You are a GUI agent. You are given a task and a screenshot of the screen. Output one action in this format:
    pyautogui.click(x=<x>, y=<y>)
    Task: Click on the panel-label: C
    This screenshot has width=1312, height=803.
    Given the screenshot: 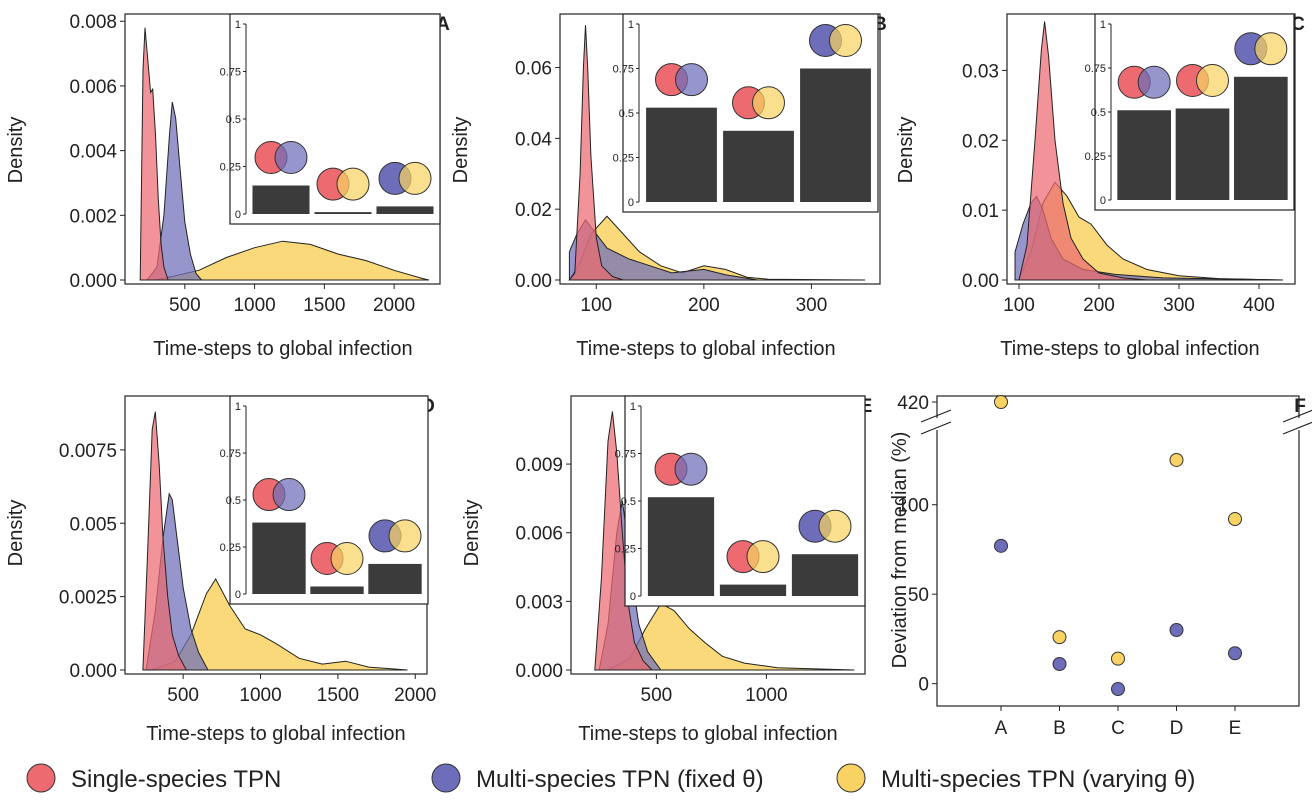 What is the action you would take?
    pyautogui.click(x=1298, y=24)
    